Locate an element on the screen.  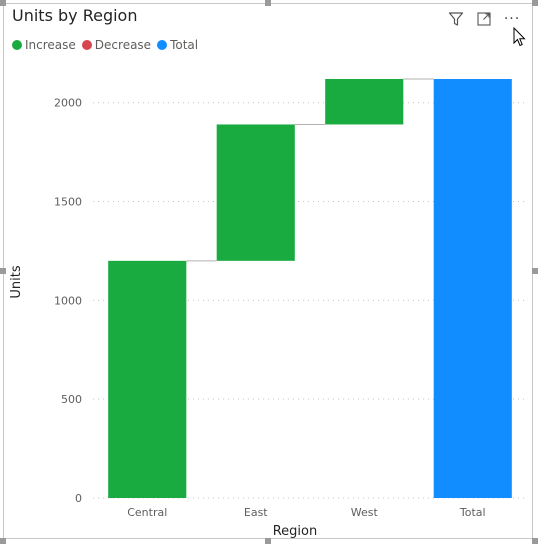
y-tick-label: 1000 is located at coordinates (68, 300).